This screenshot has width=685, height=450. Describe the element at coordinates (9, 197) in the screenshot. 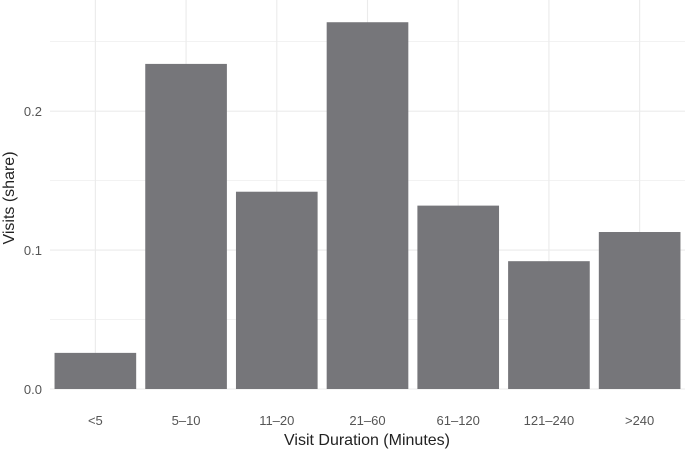

I see `y-axis-title: Visits (share)` at that location.